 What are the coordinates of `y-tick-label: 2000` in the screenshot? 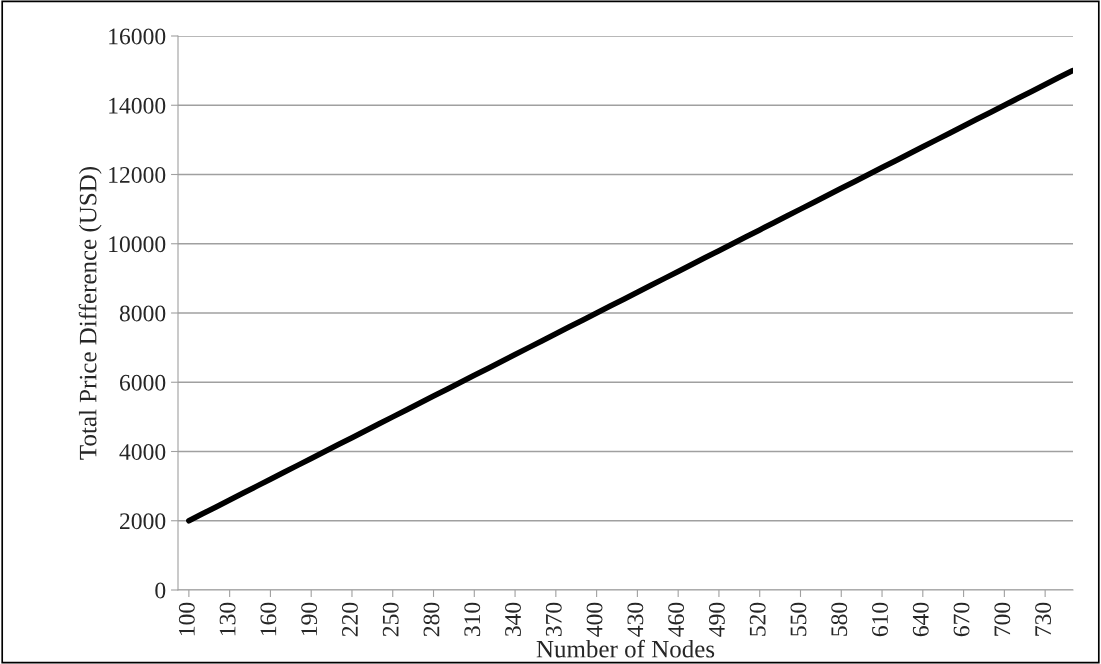 It's located at (143, 521).